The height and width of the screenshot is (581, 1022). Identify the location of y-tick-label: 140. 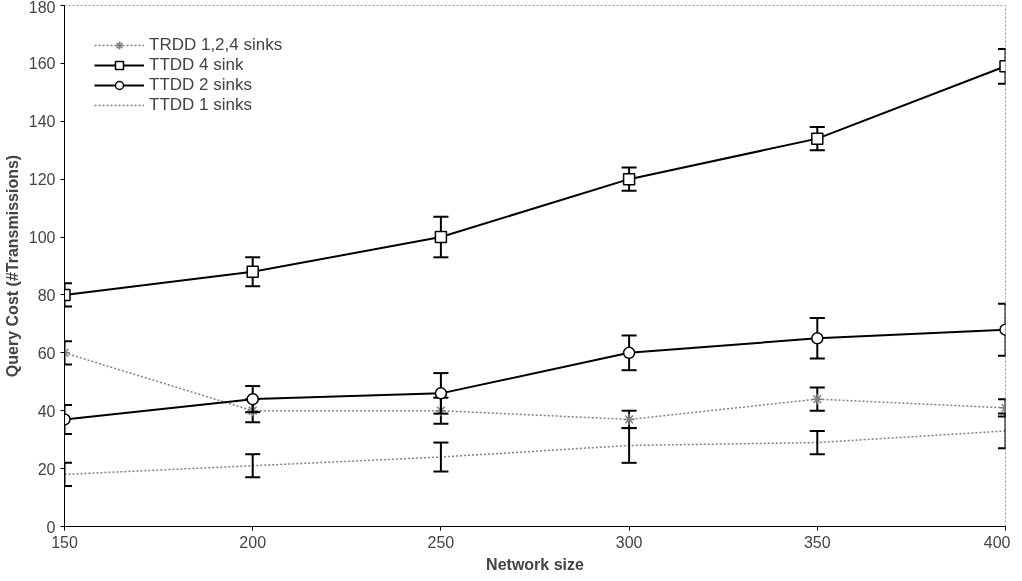
(42, 122).